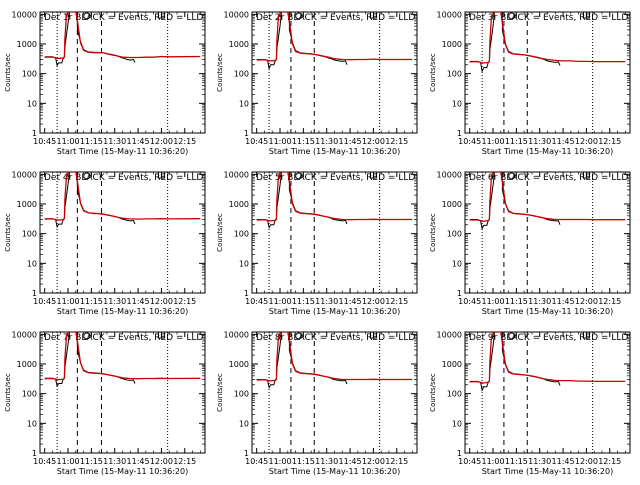  Describe the element at coordinates (123, 18) in the screenshot. I see `chart-title: Det 1r BLACK = Events, RED = LLD` at that location.